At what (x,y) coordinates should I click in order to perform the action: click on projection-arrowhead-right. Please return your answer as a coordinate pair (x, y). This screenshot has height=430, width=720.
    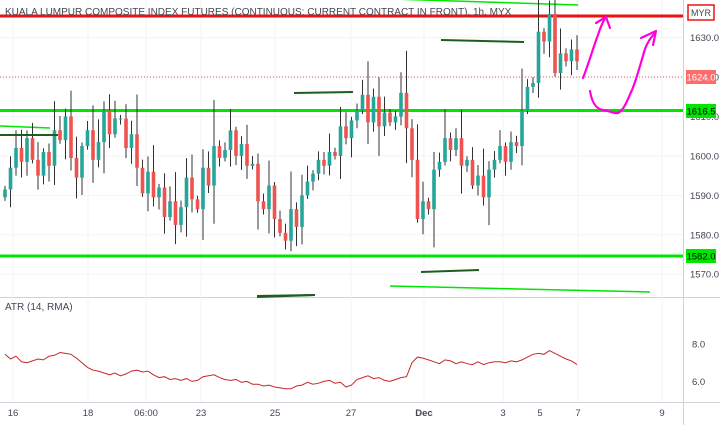
    Looking at the image, I should click on (648, 38).